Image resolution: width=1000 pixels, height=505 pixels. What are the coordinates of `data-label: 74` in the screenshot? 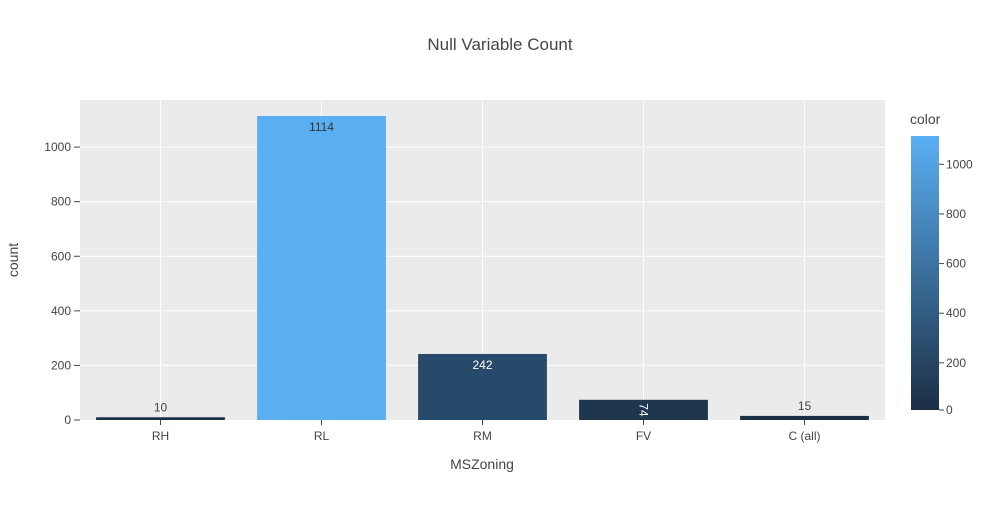 It's located at (644, 410).